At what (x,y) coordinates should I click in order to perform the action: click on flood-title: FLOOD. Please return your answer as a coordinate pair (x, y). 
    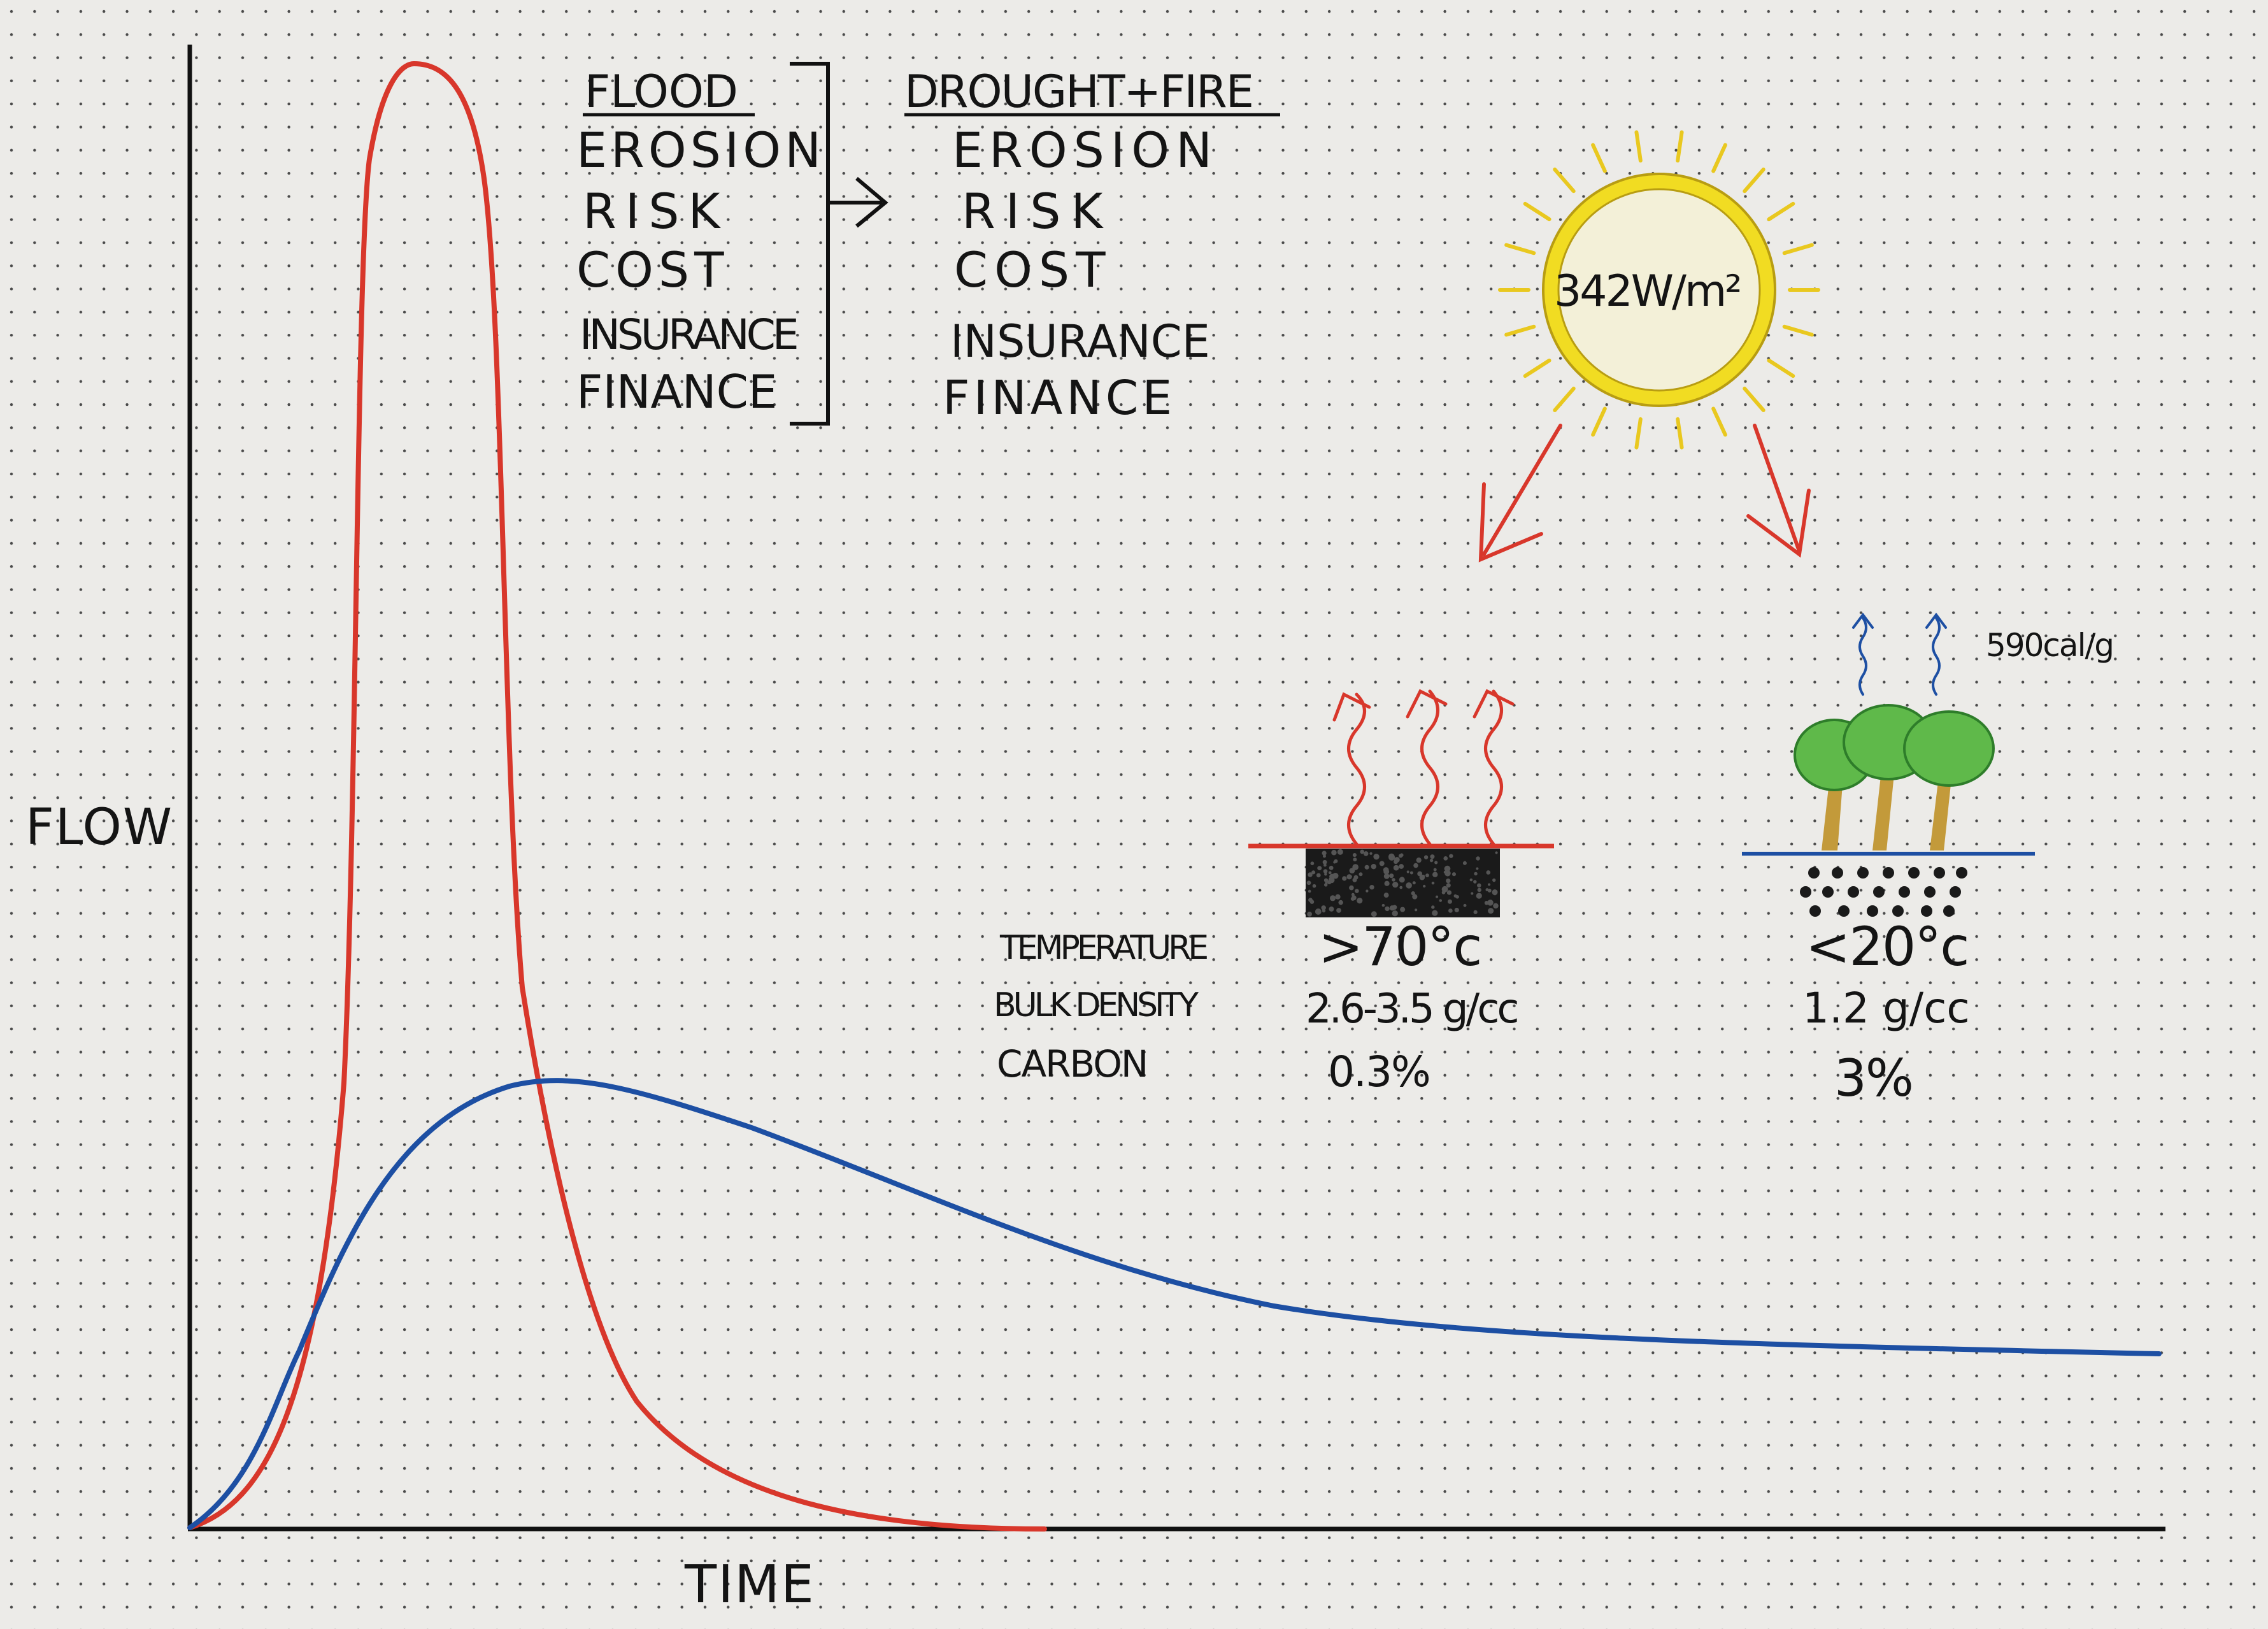
    Looking at the image, I should click on (661, 92).